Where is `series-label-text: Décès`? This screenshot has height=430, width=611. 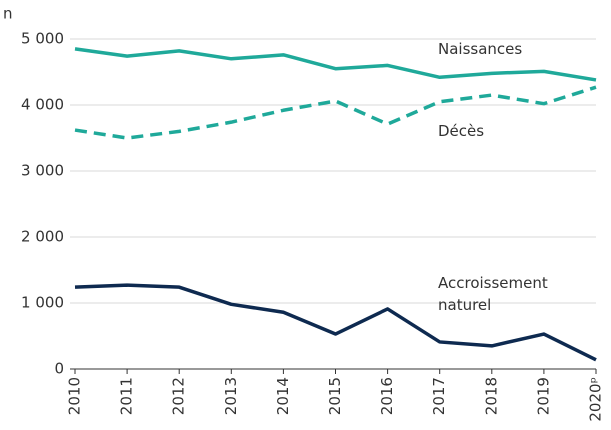 series-label-text: Décès is located at coordinates (461, 131).